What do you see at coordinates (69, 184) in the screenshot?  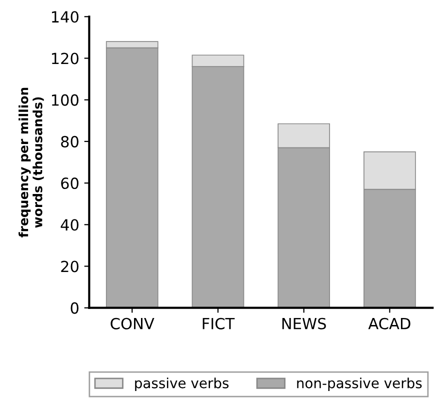 I see `y-tick-label: 60` at bounding box center [69, 184].